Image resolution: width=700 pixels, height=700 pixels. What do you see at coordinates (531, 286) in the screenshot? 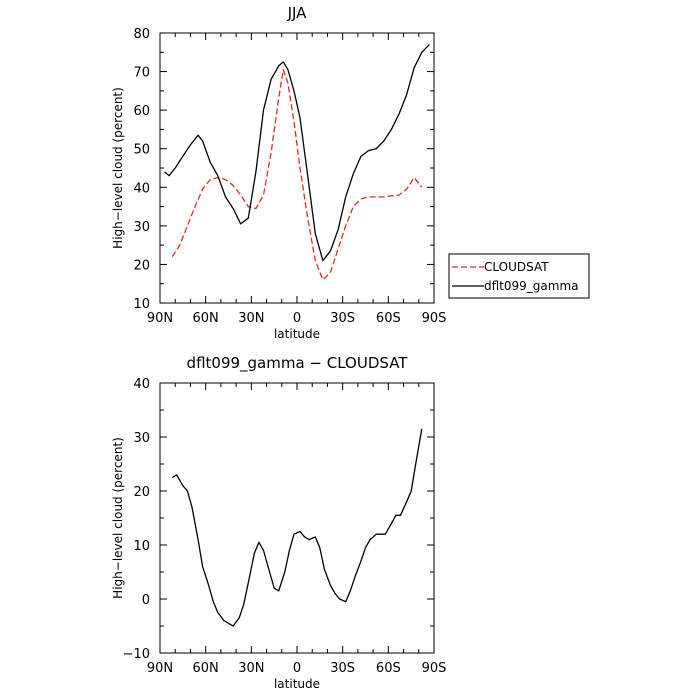
I see `legend-entry: dflt099_gamma` at bounding box center [531, 286].